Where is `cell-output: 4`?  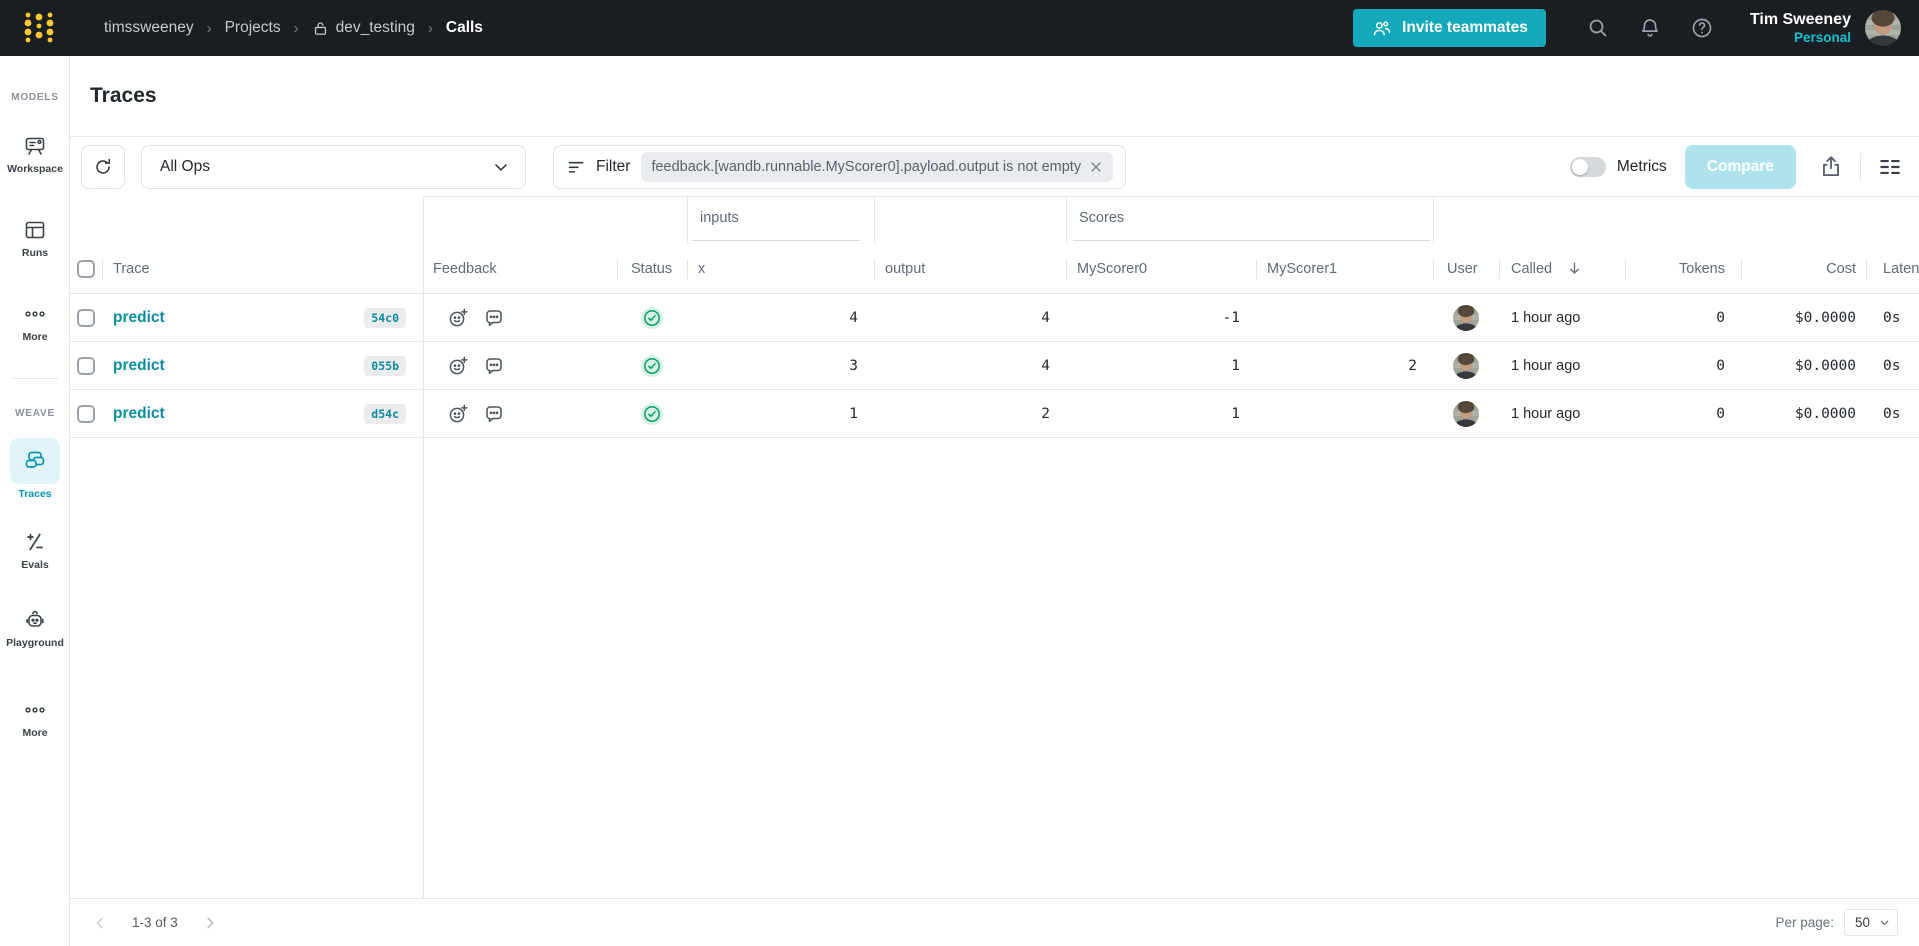
cell-output: 4 is located at coordinates (1045, 317).